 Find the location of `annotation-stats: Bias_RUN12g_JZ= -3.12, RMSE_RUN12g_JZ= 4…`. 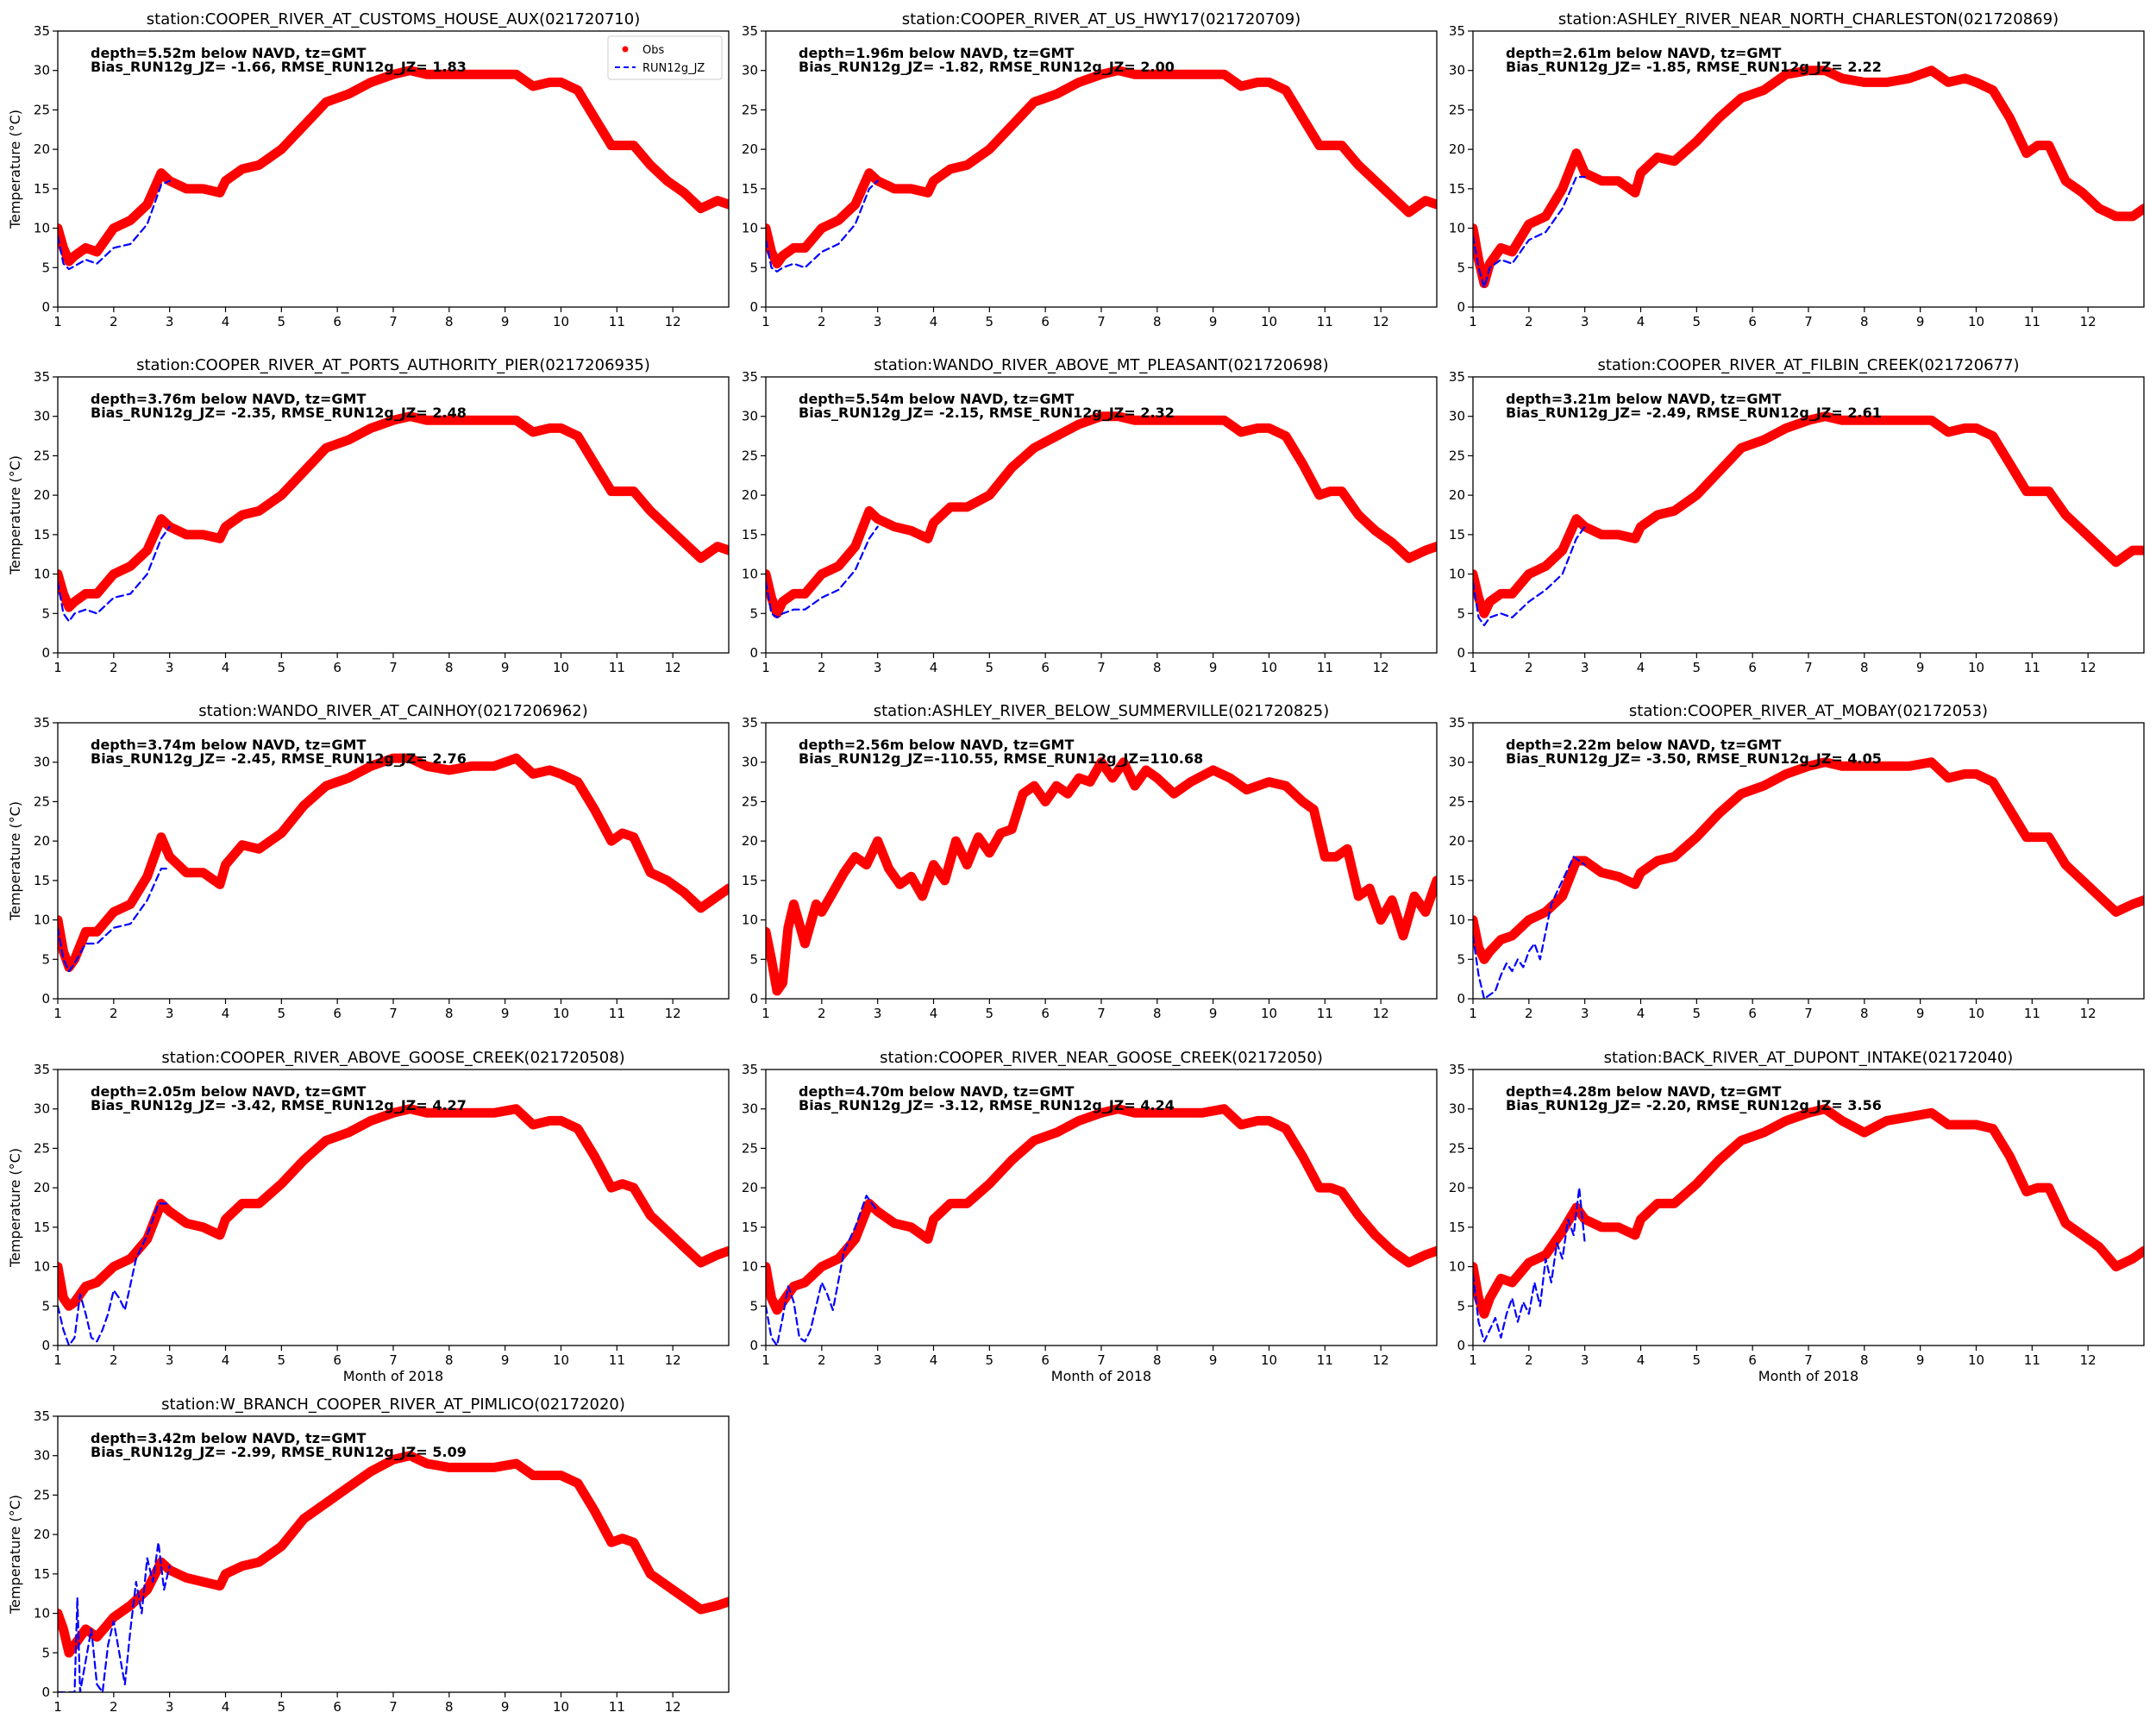

annotation-stats: Bias_RUN12g_JZ= -3.12, RMSE_RUN12g_JZ= 4… is located at coordinates (987, 1105).